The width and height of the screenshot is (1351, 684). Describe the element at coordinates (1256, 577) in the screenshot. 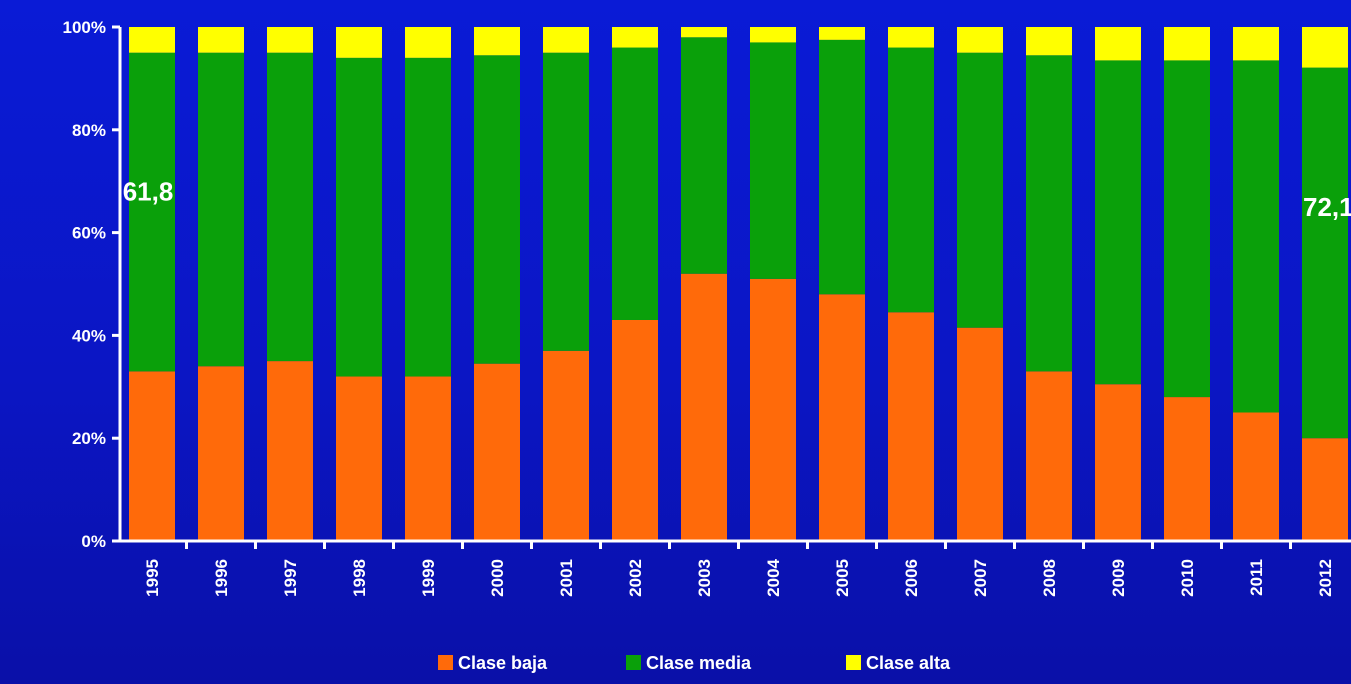

I see `x-tick-label: 2011` at that location.